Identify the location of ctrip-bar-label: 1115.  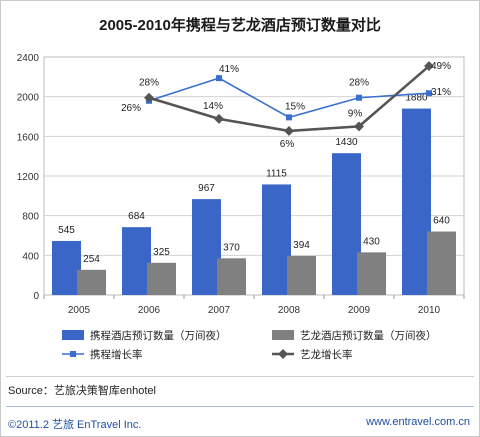
(276, 173).